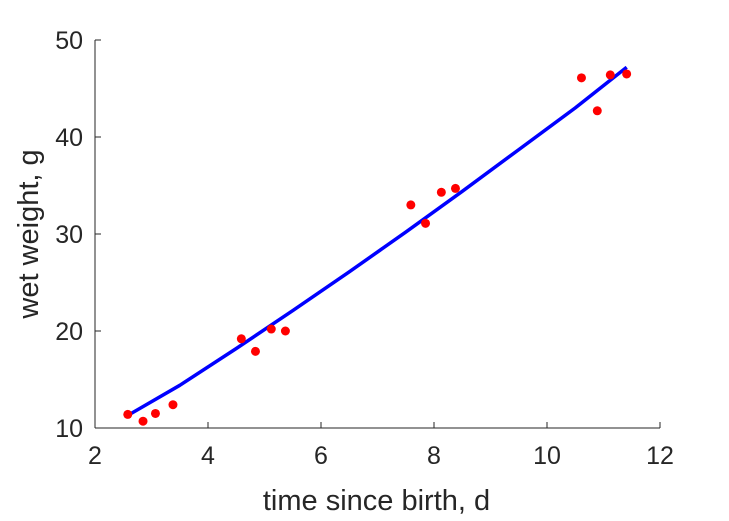 This screenshot has width=729, height=521. What do you see at coordinates (381, 446) in the screenshot?
I see `x-axis: 2 4 6 8 10 12` at bounding box center [381, 446].